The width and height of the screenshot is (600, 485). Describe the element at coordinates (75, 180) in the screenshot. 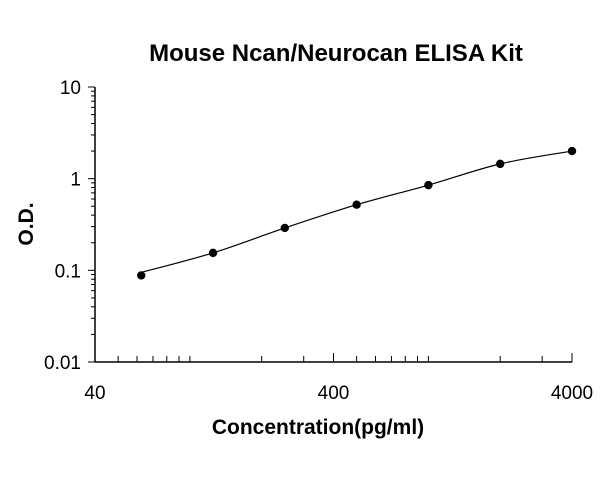

I see `y-tick-label: 1` at that location.